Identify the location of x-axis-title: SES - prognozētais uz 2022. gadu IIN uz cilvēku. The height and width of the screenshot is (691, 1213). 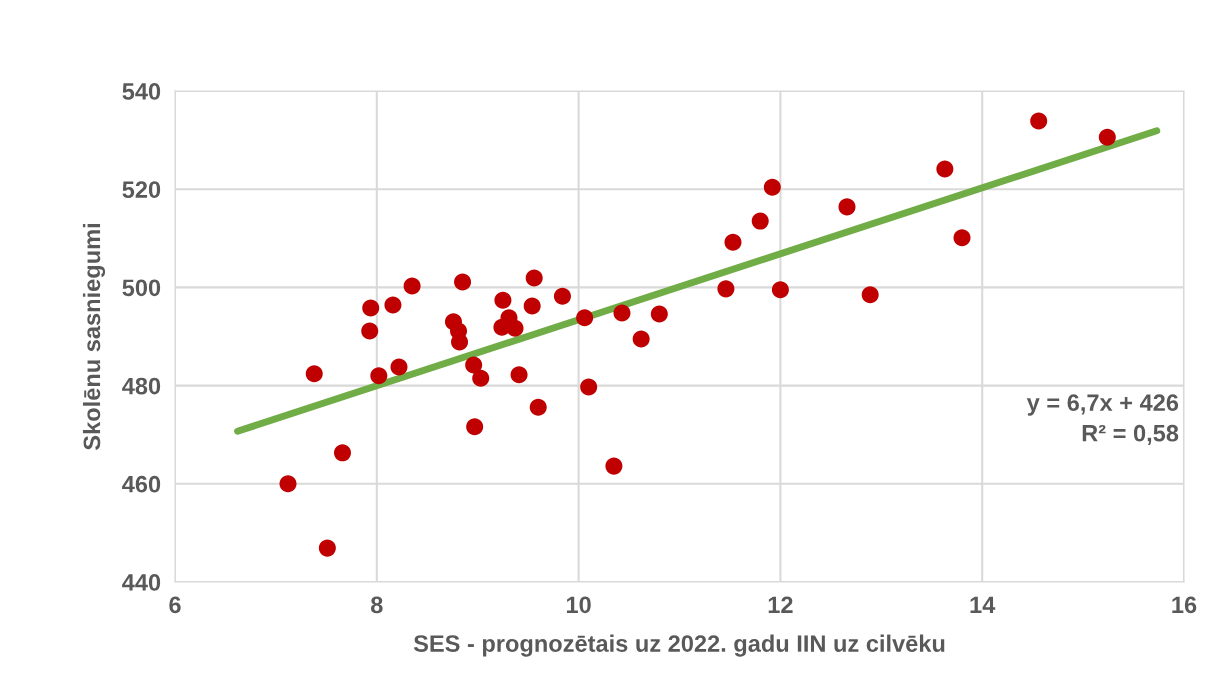
(679, 645).